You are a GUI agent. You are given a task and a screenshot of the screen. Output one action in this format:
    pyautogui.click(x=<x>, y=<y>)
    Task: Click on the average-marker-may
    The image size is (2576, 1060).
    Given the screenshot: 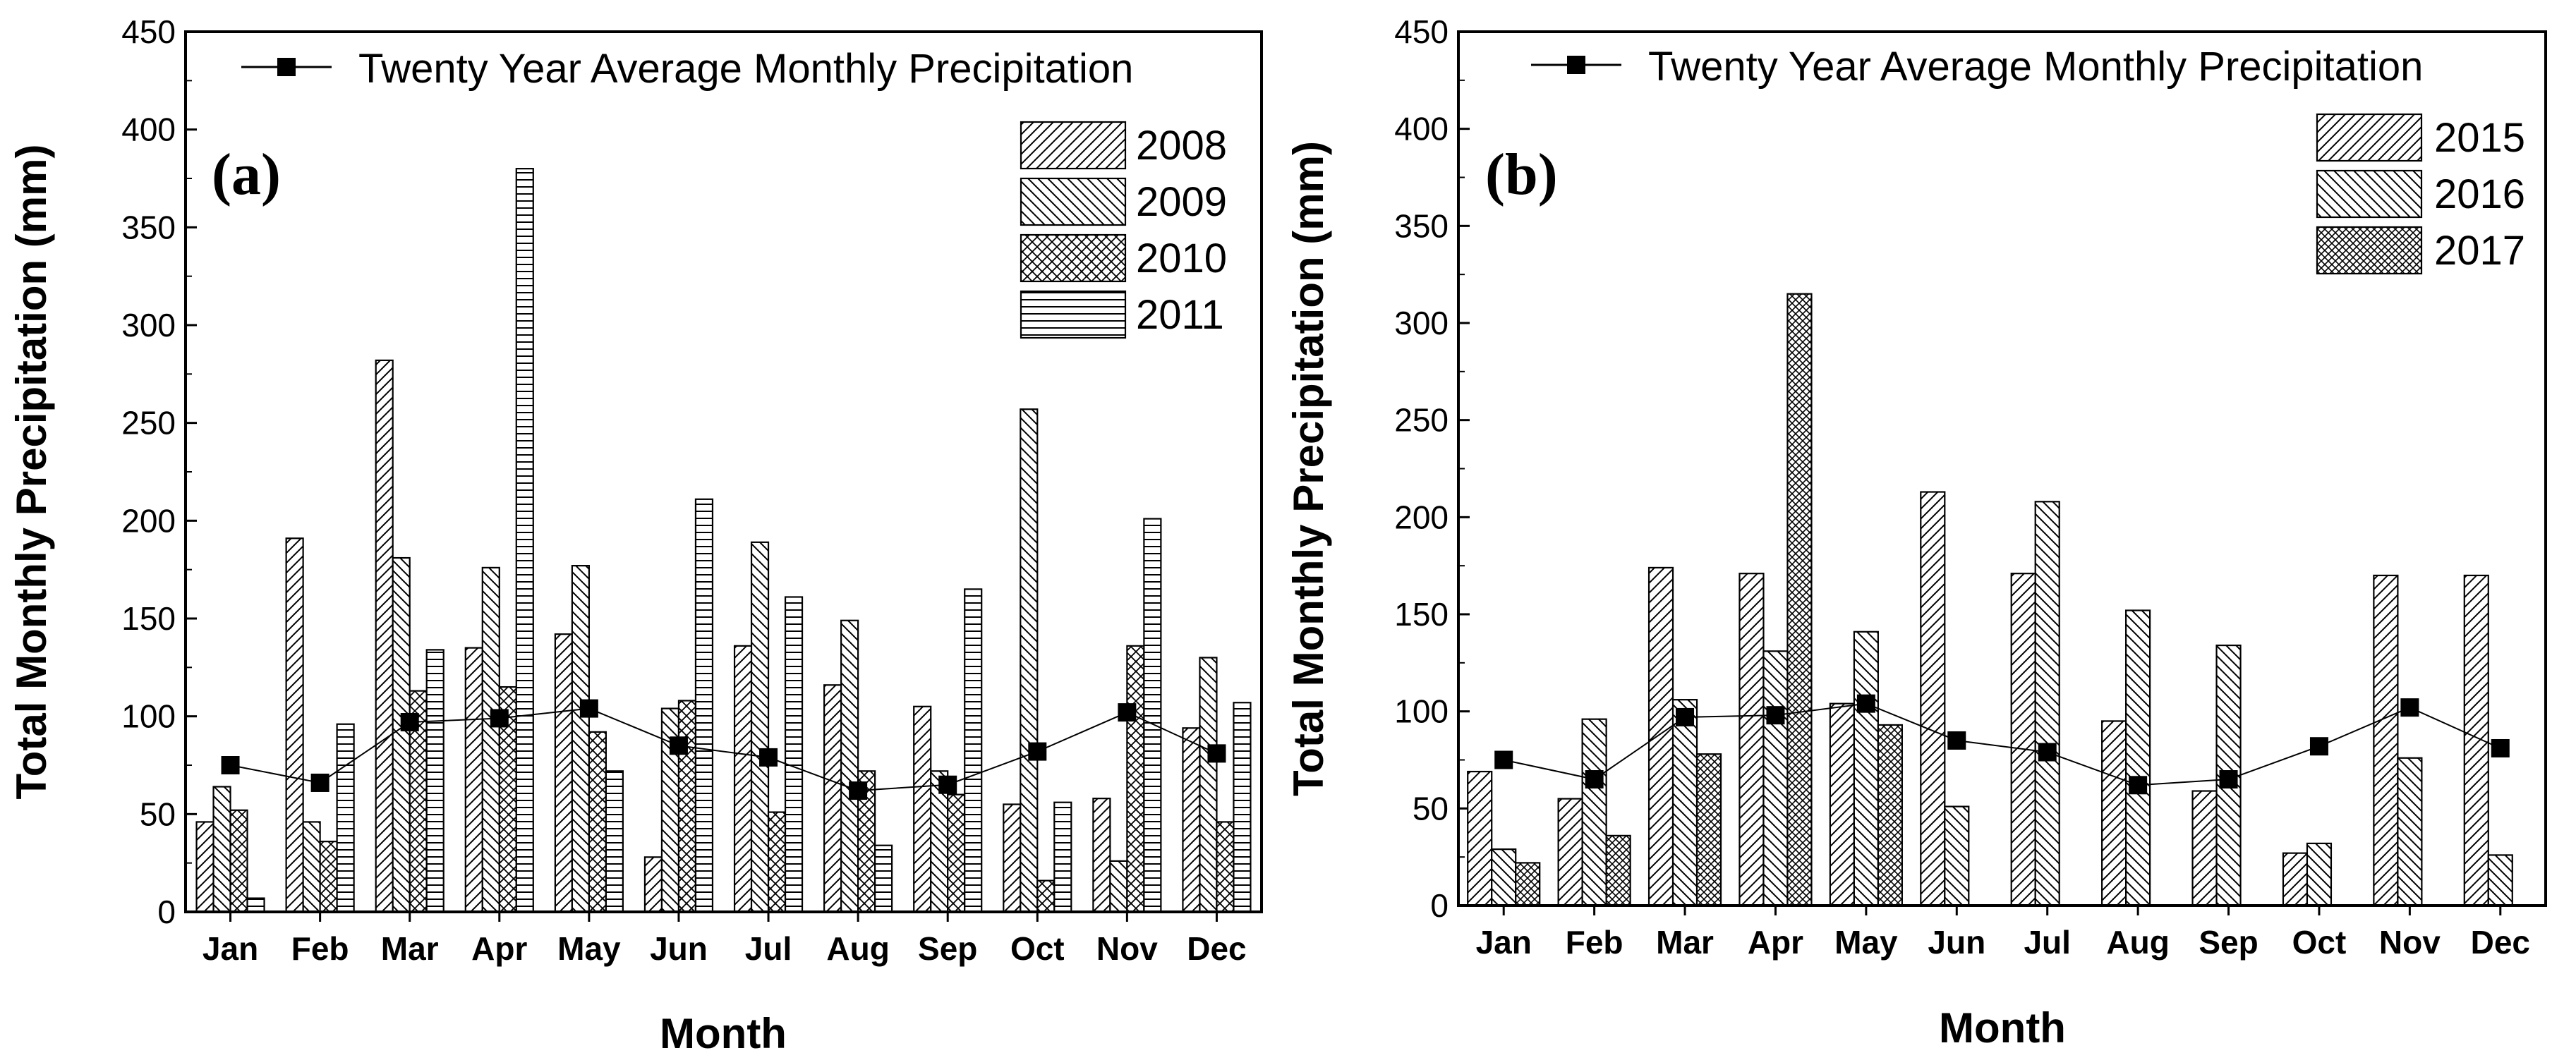 What is the action you would take?
    pyautogui.click(x=1866, y=703)
    